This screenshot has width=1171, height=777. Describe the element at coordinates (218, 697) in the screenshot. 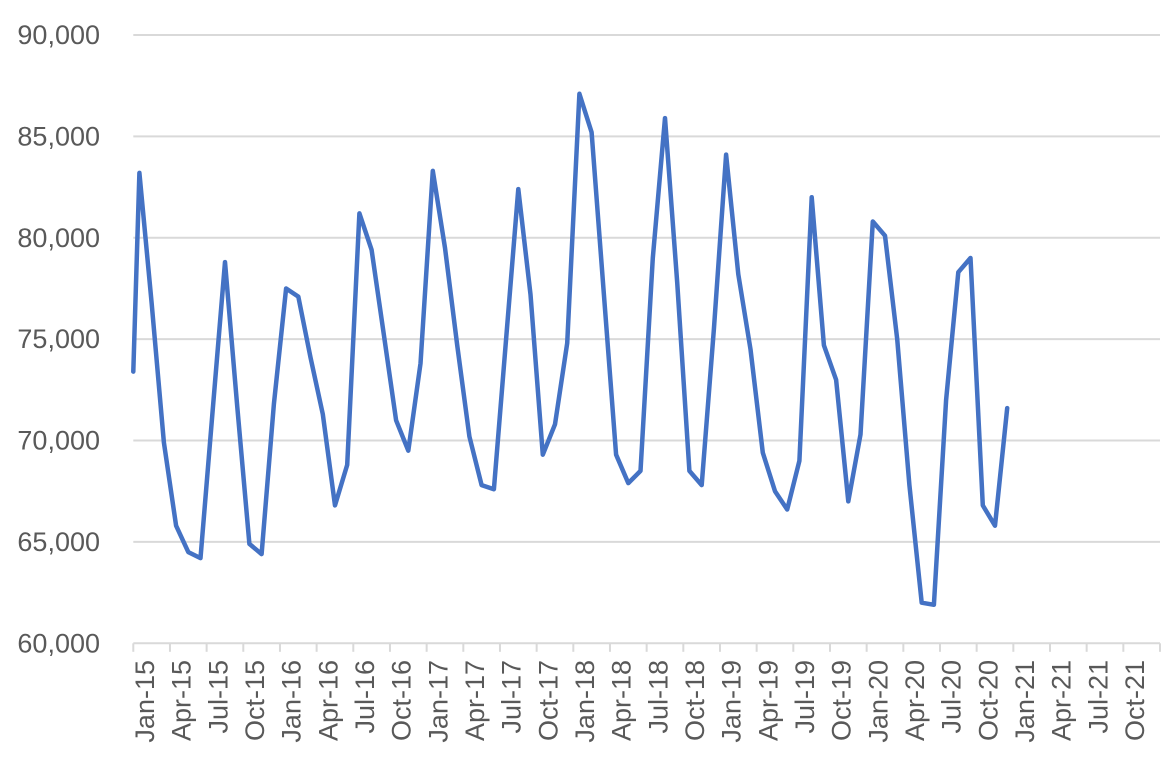

I see `x-axis-tick-label: Jul-15` at that location.